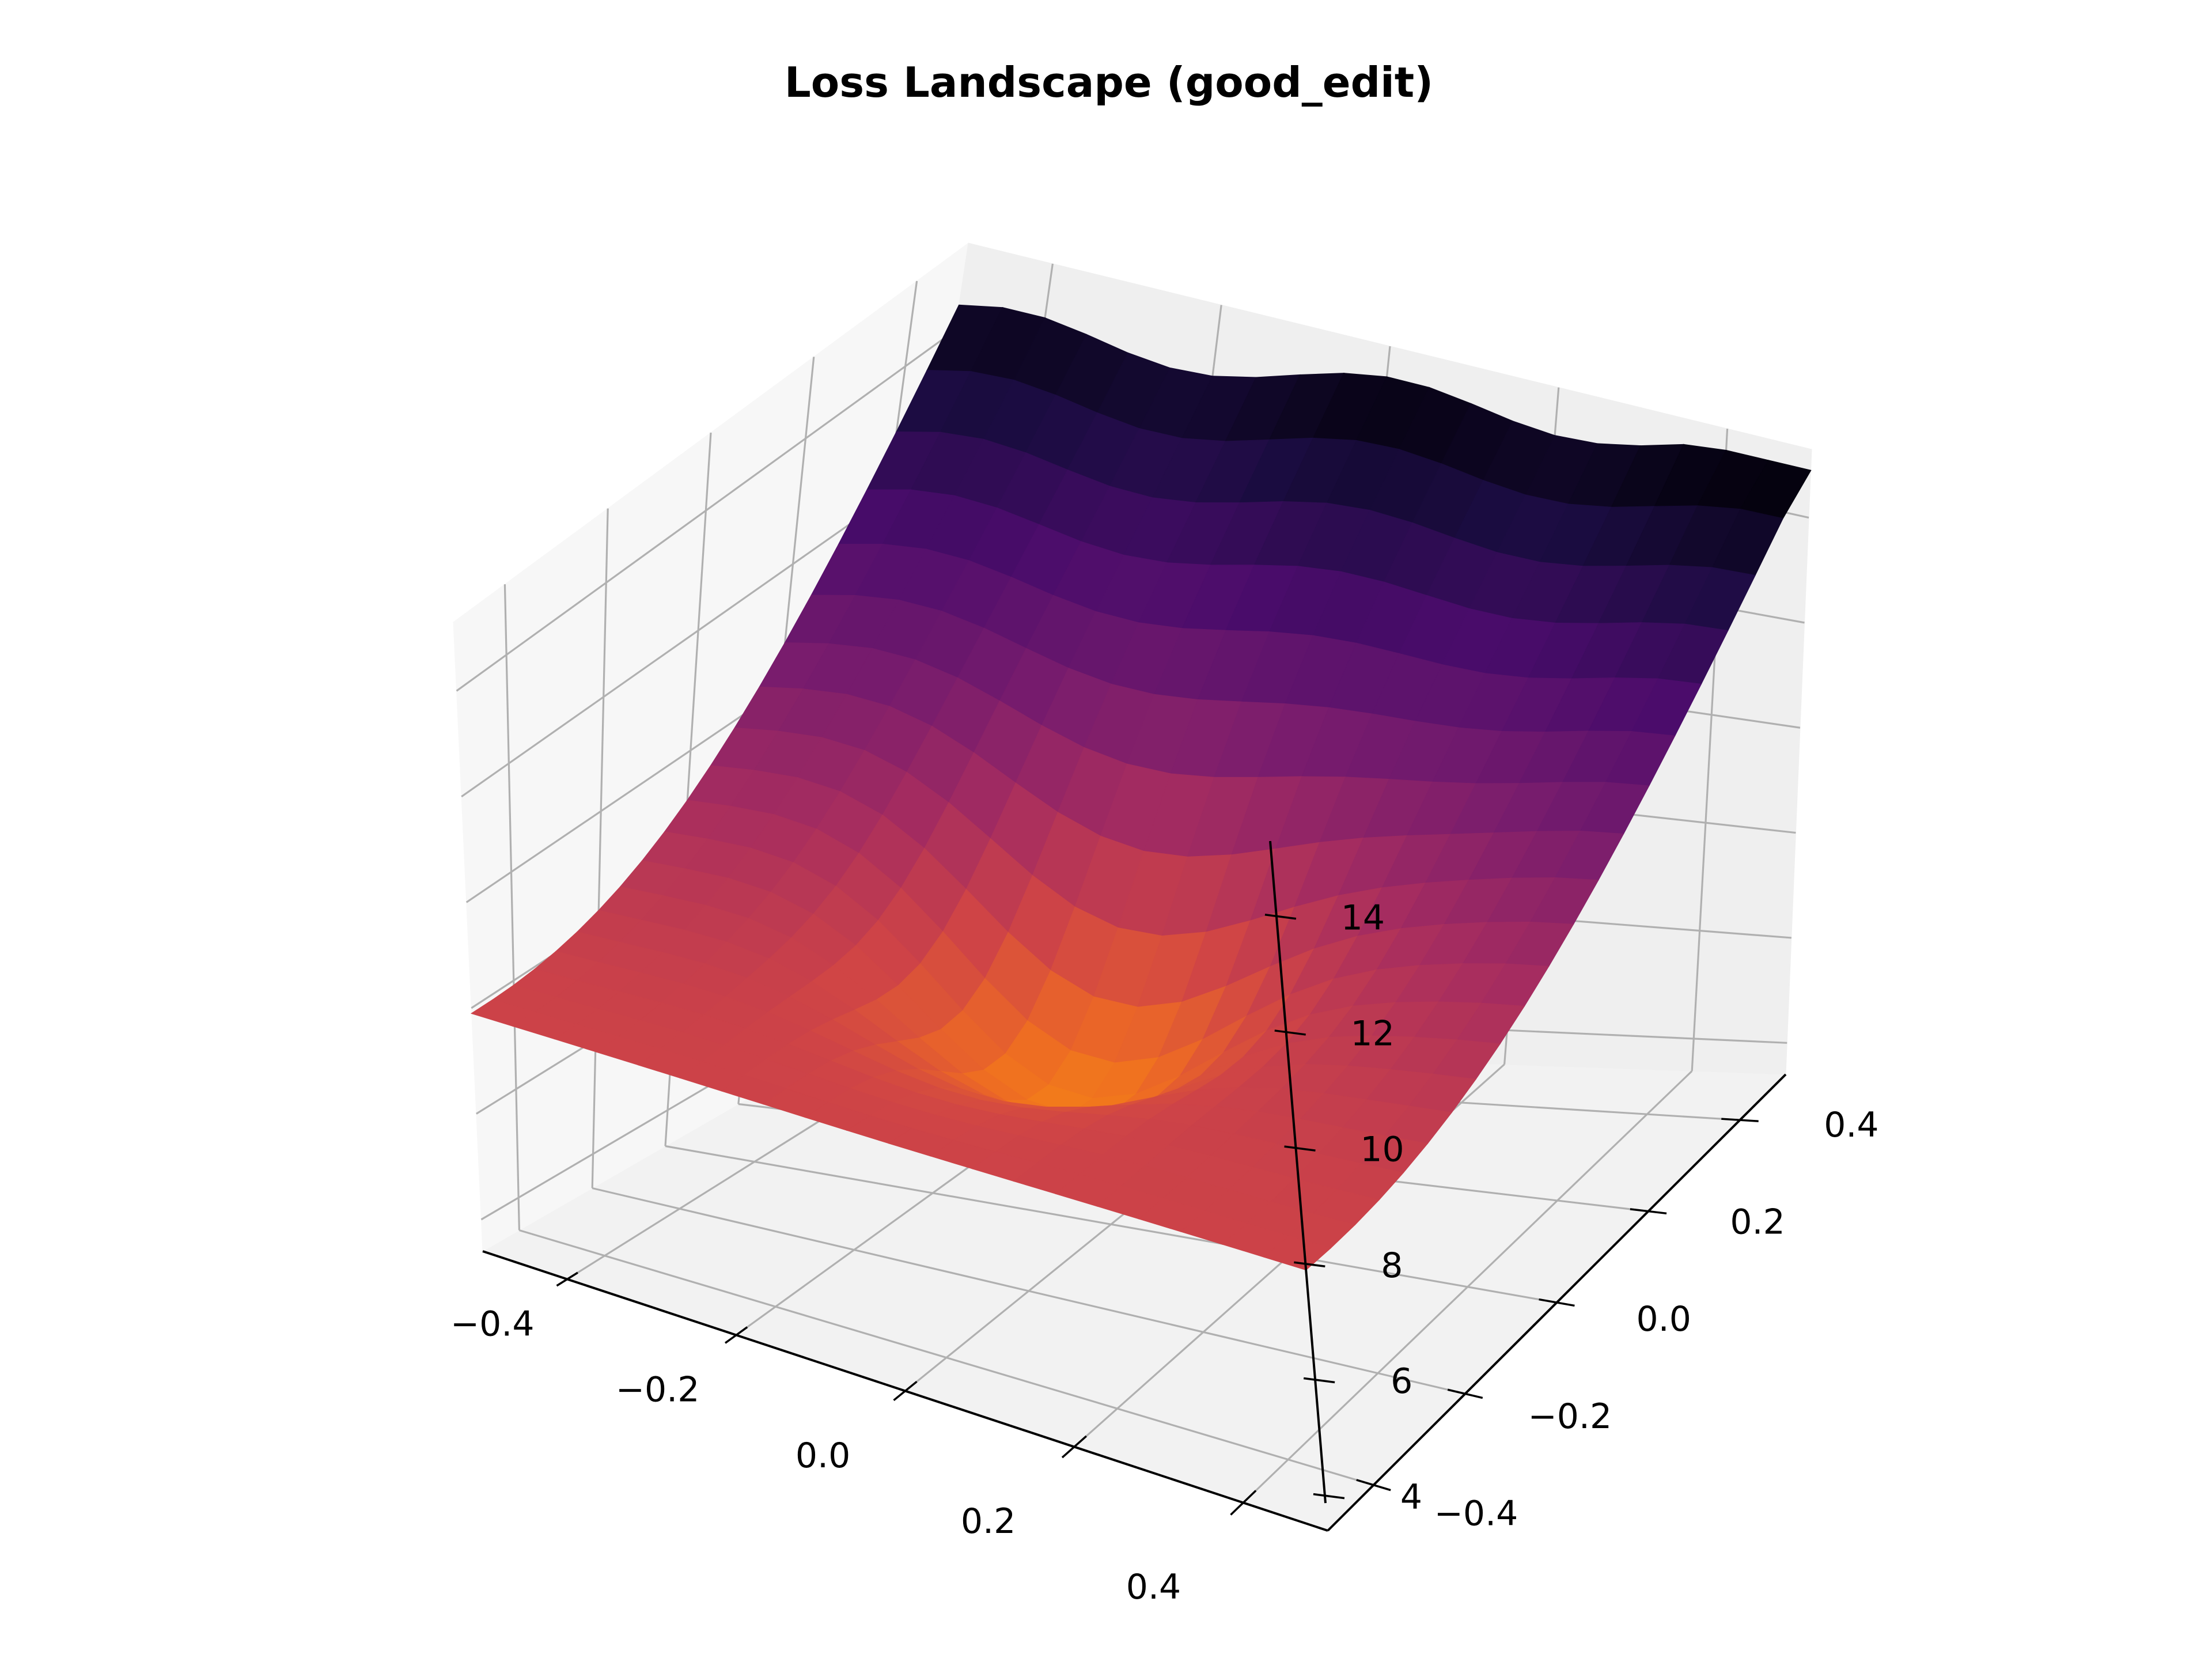 The height and width of the screenshot is (1662, 2212). Describe the element at coordinates (1851, 1125) in the screenshot. I see `y-tick-label: 0.4` at that location.